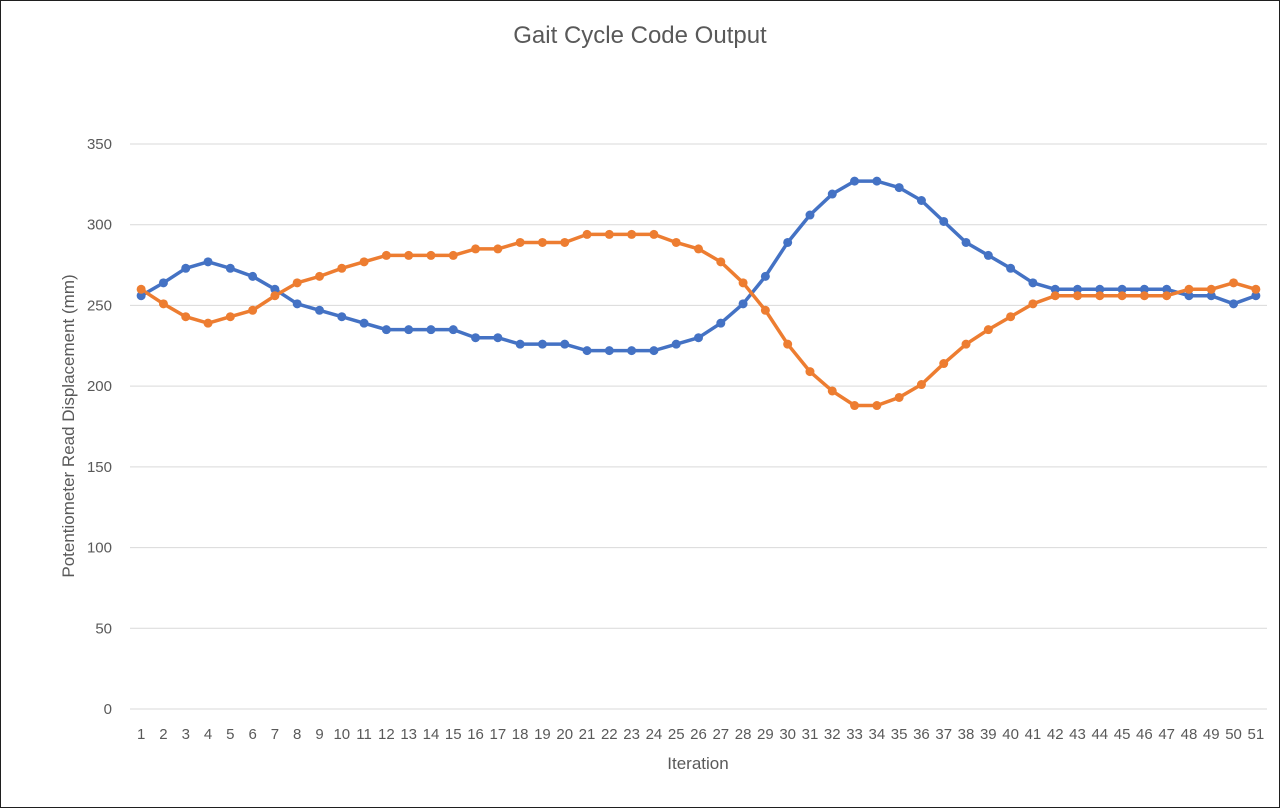 The height and width of the screenshot is (808, 1280). Describe the element at coordinates (275, 734) in the screenshot. I see `x-tick-label: 7` at that location.